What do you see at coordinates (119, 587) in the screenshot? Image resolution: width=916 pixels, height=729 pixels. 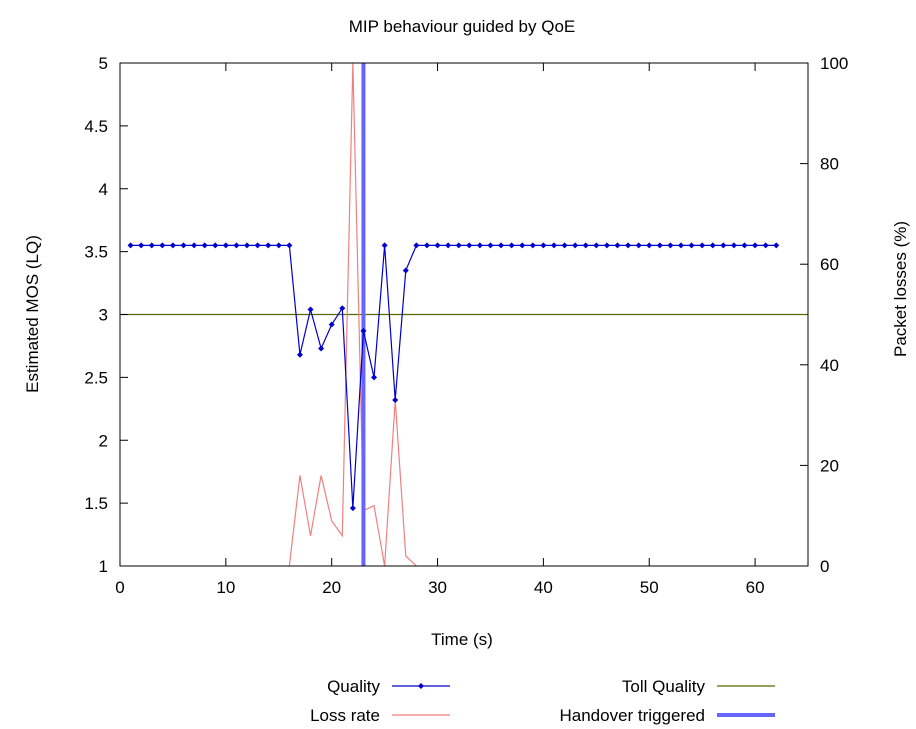 I see `x-tick-label: 0` at bounding box center [119, 587].